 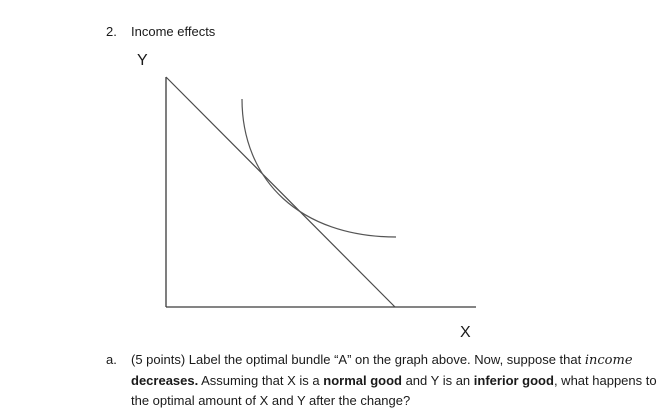 What do you see at coordinates (362, 380) in the screenshot?
I see `part-a-normal-good: normal good` at bounding box center [362, 380].